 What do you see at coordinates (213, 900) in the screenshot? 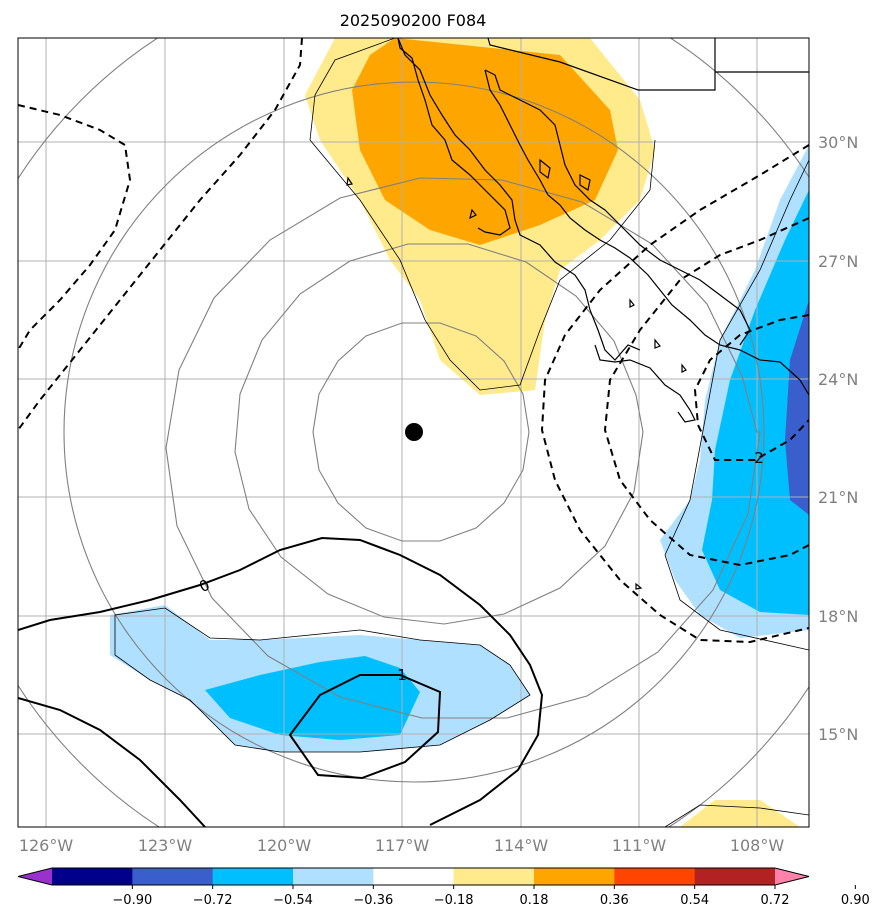
I see `colorbar-tick-label: −0.72` at bounding box center [213, 900].